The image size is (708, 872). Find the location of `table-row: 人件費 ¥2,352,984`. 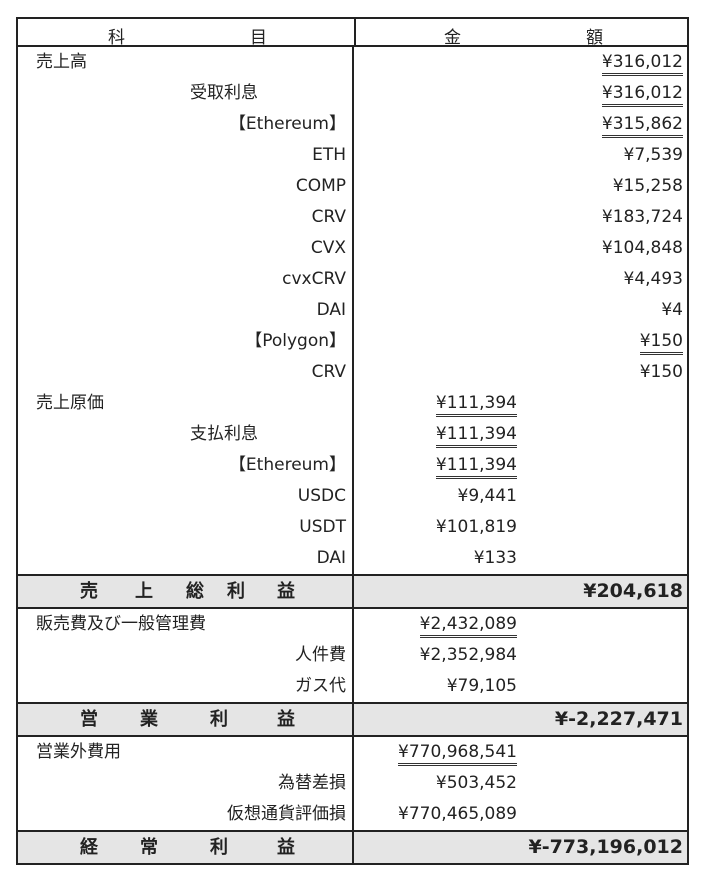

table-row: 人件費 ¥2,352,984 is located at coordinates (352, 655).